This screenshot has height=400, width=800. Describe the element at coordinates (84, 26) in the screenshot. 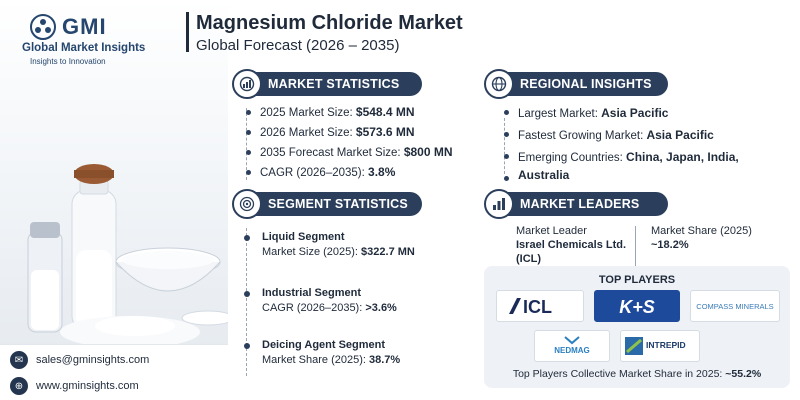

I see `logo-text: GMI` at that location.